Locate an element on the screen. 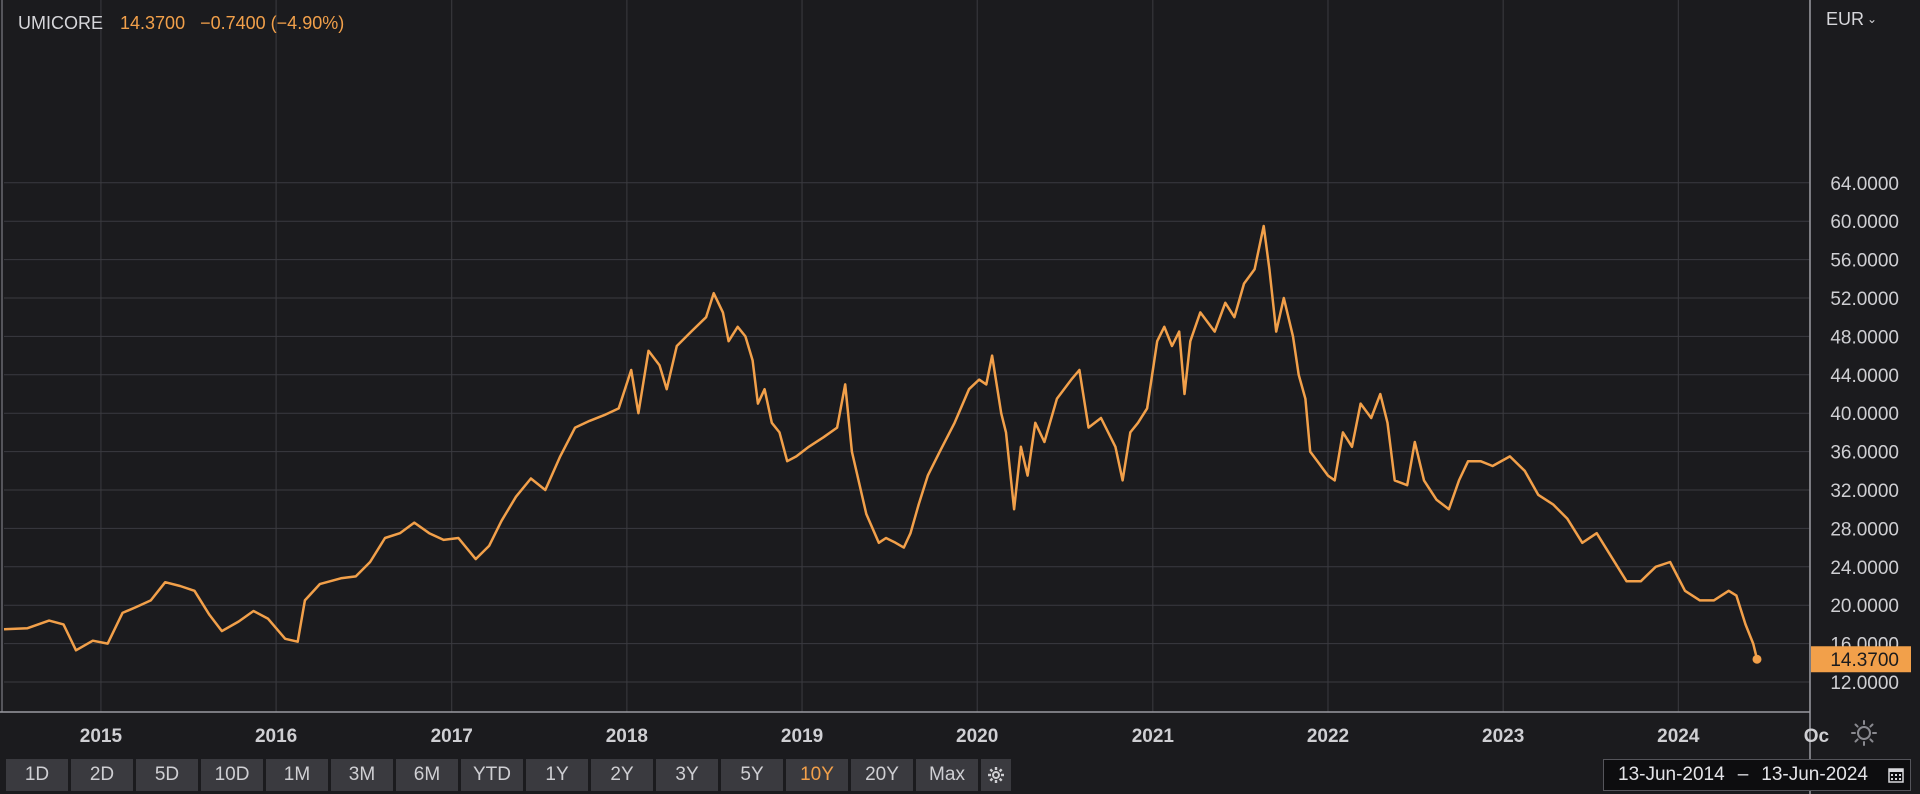 Image resolution: width=1920 pixels, height=794 pixels. y-tick-label: 40.0000 is located at coordinates (1864, 414).